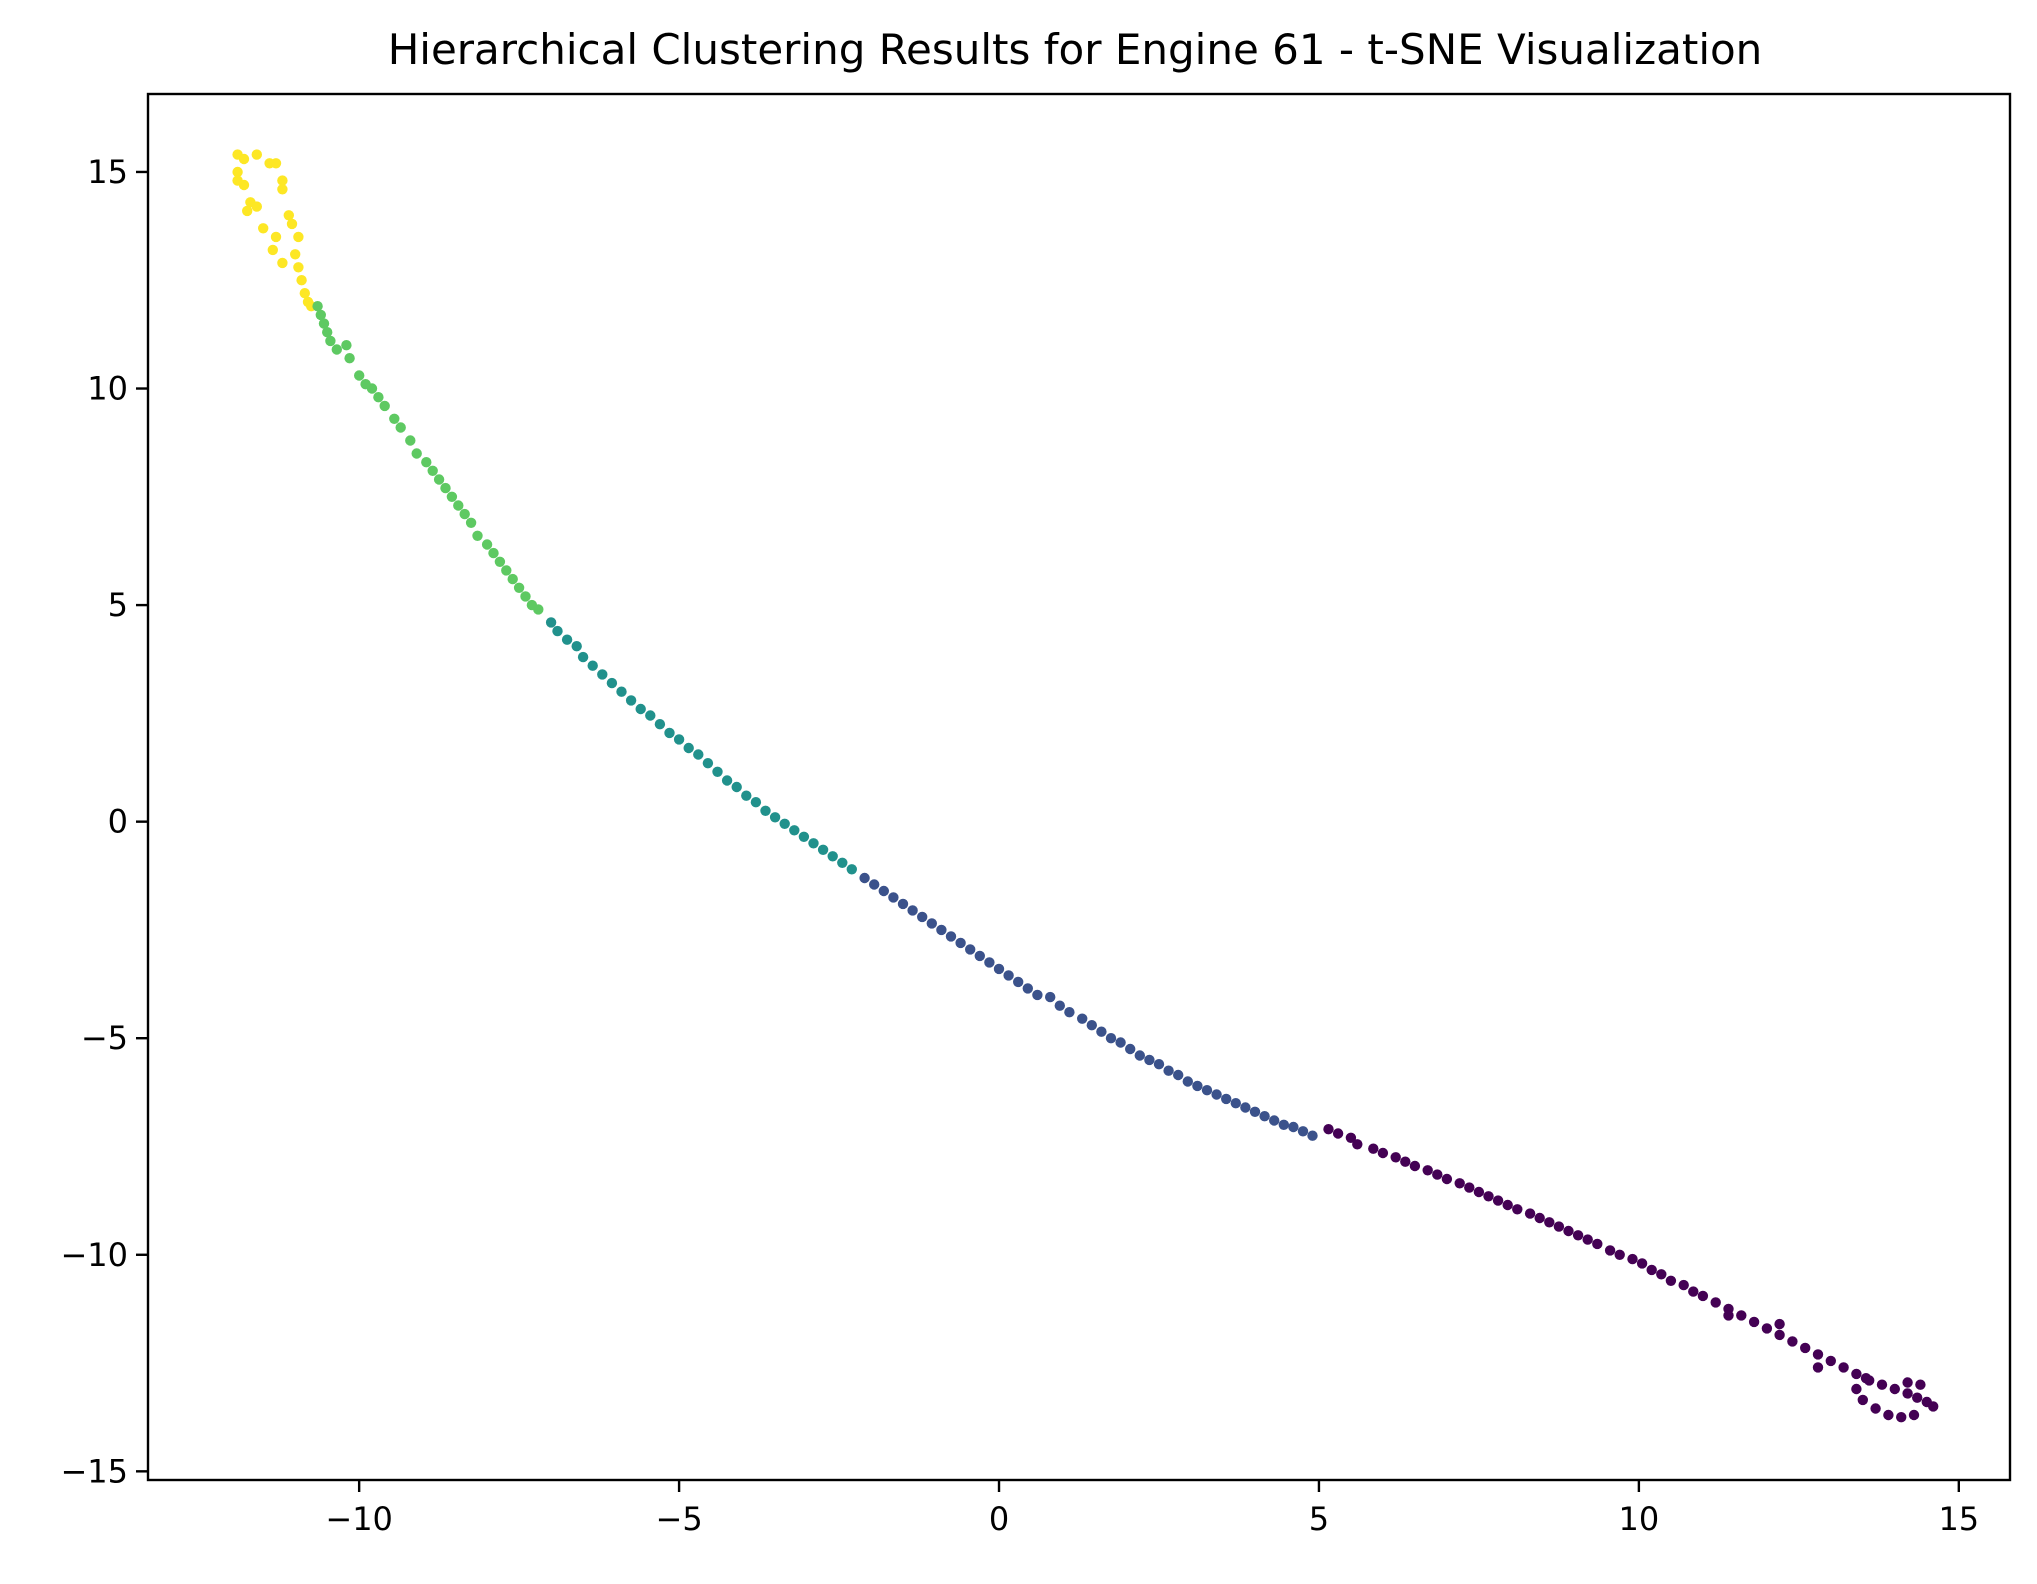 This screenshot has width=2037, height=1584. I want to click on y-tick-label: 15, so click(107, 172).